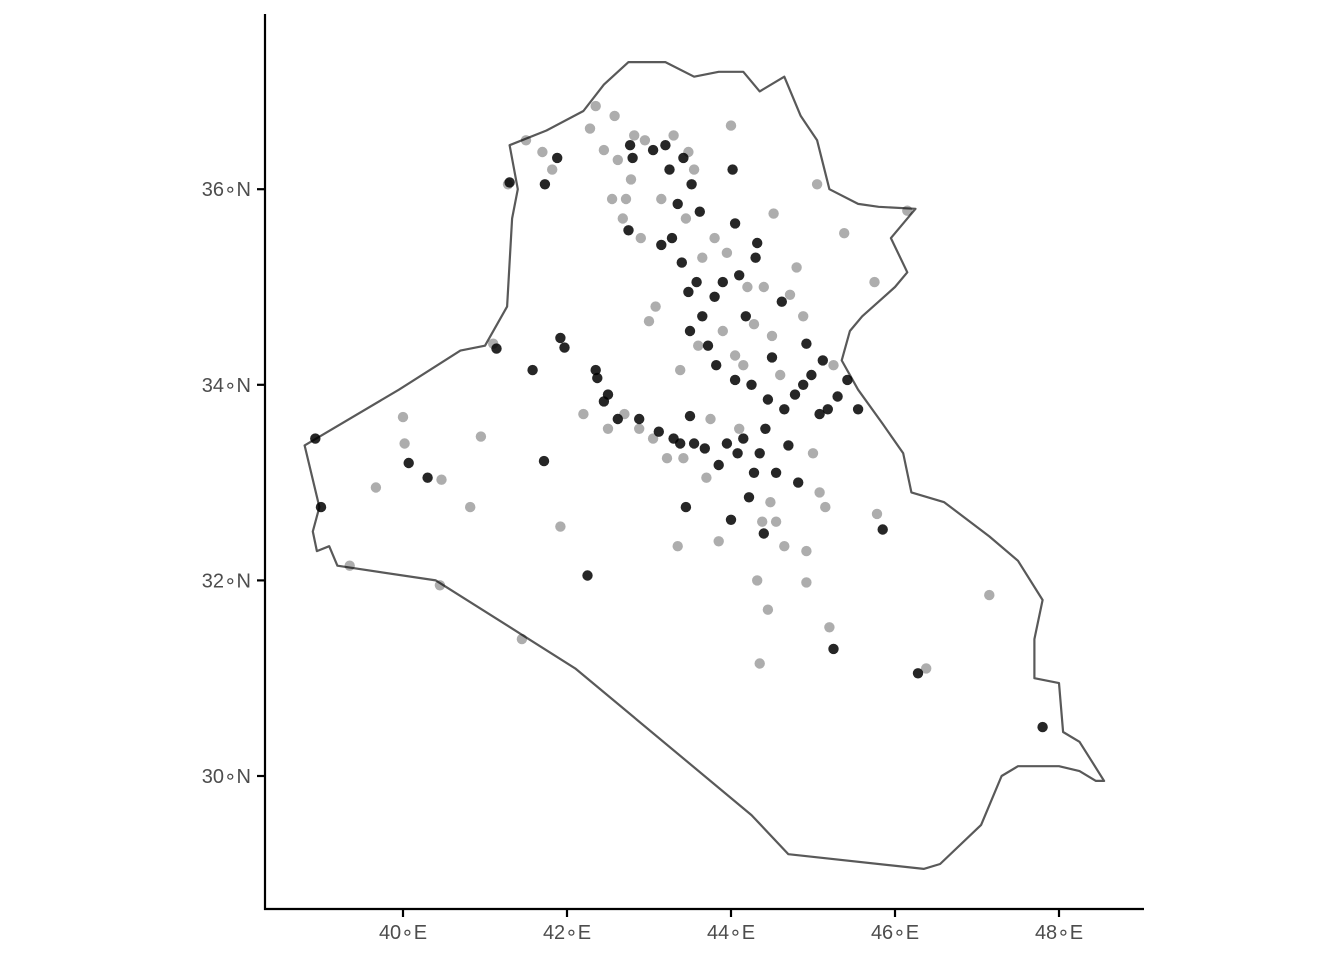 This screenshot has width=1344, height=960. What do you see at coordinates (403, 933) in the screenshot?
I see `x-tick-label: 40∘E` at bounding box center [403, 933].